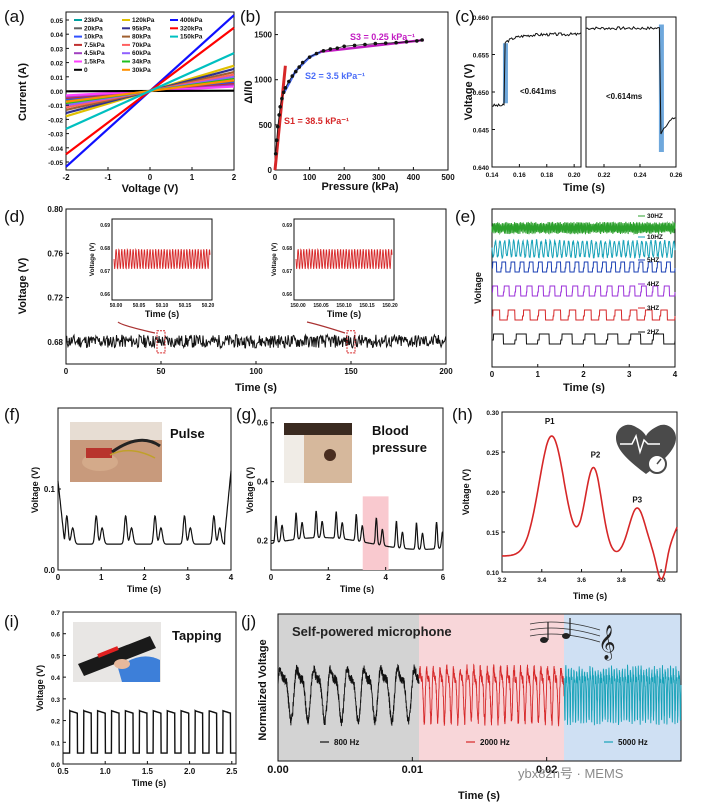 This screenshot has height=805, width=701. Describe the element at coordinates (505, 73) in the screenshot. I see `c-left-rise-highlight` at that location.